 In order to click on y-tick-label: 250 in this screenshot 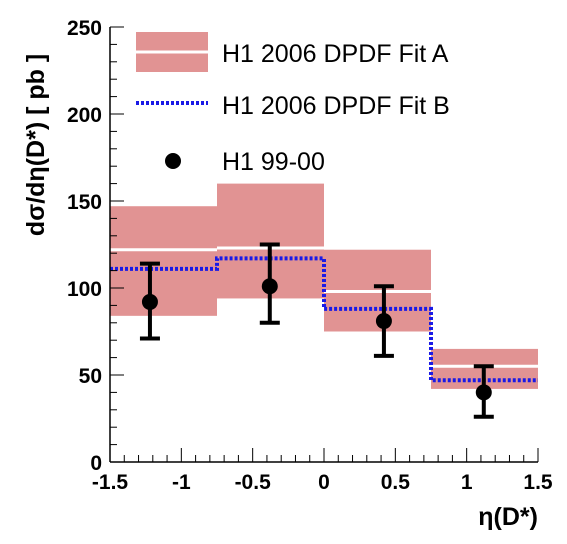, I will do `click(84, 28)`.